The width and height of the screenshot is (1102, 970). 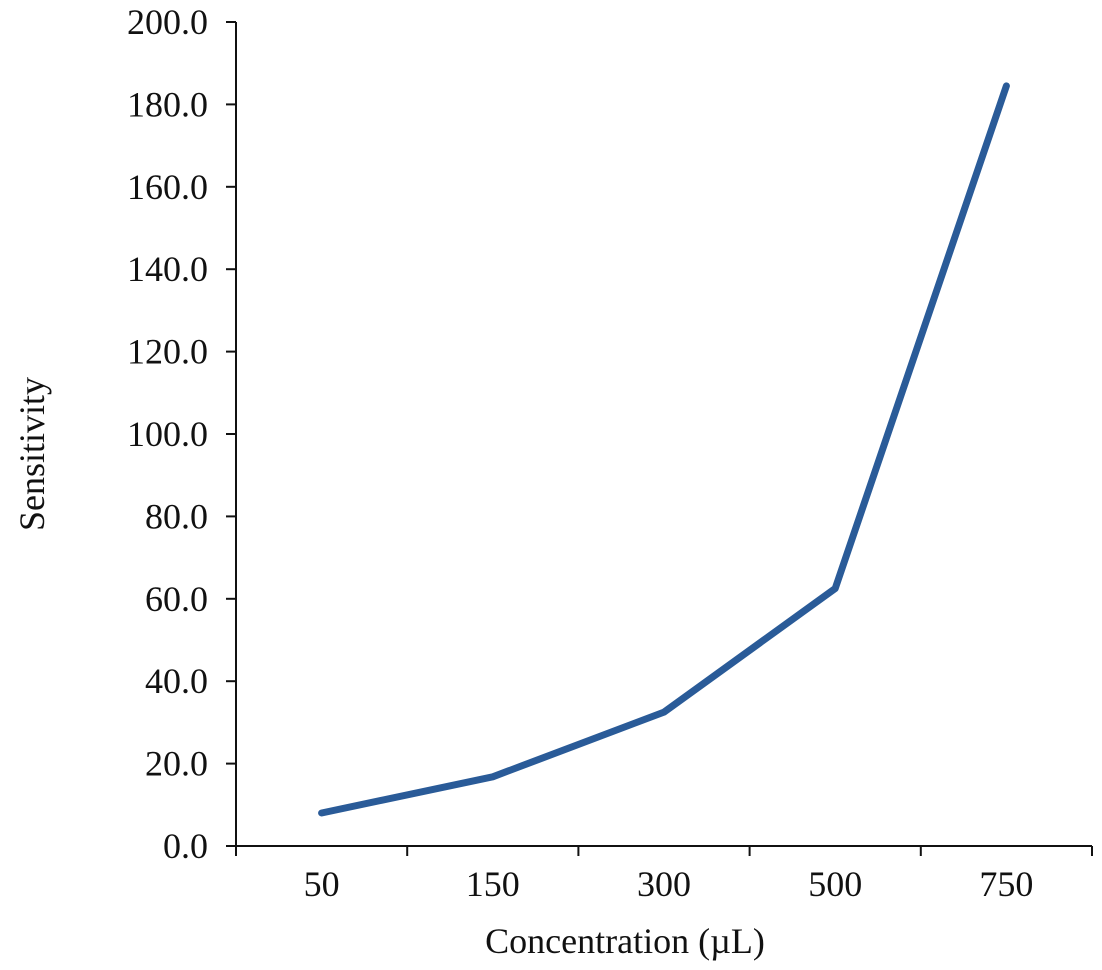 I want to click on y-tick-label: 20.0, so click(x=176, y=764).